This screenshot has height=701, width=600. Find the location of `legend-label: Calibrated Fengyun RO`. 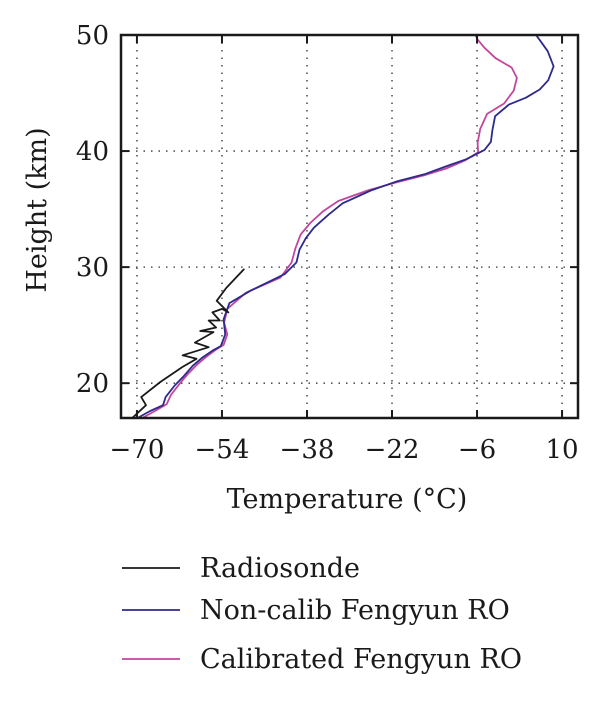

legend-label: Calibrated Fengyun RO is located at coordinates (361, 659).